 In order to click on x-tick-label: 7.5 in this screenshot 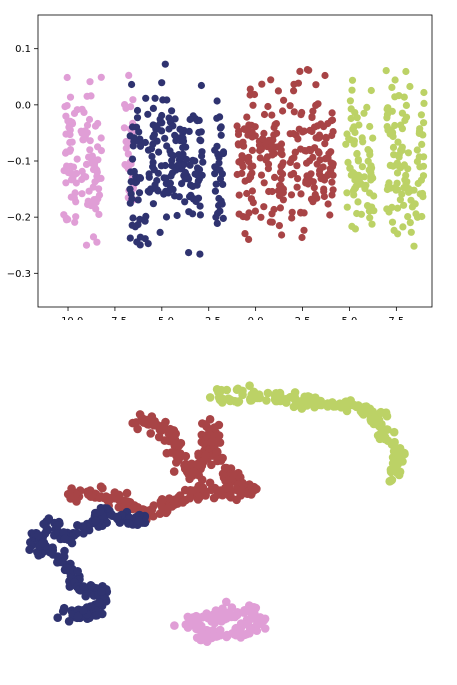, I will do `click(396, 318)`.